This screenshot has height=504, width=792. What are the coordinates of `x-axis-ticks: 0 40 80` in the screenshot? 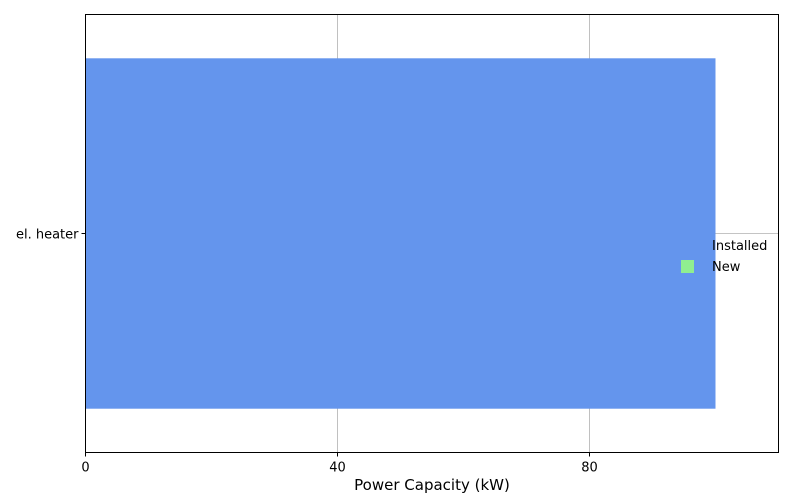 It's located at (339, 464).